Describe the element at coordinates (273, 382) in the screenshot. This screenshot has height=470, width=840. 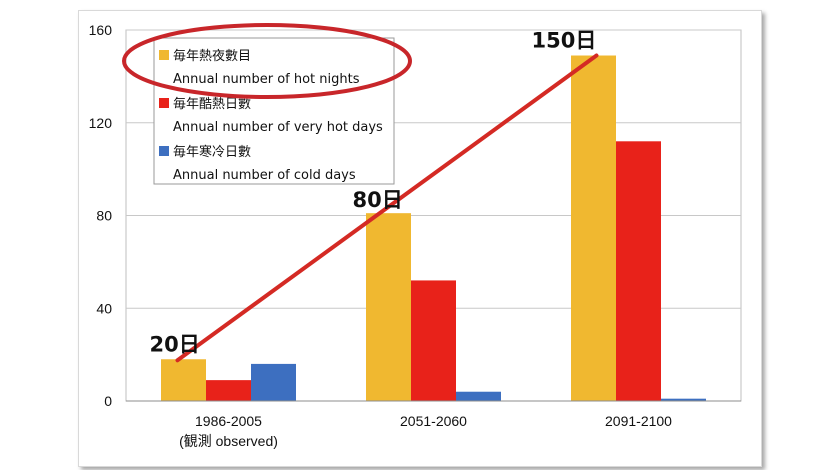
I see `bar-series2-cat0` at that location.